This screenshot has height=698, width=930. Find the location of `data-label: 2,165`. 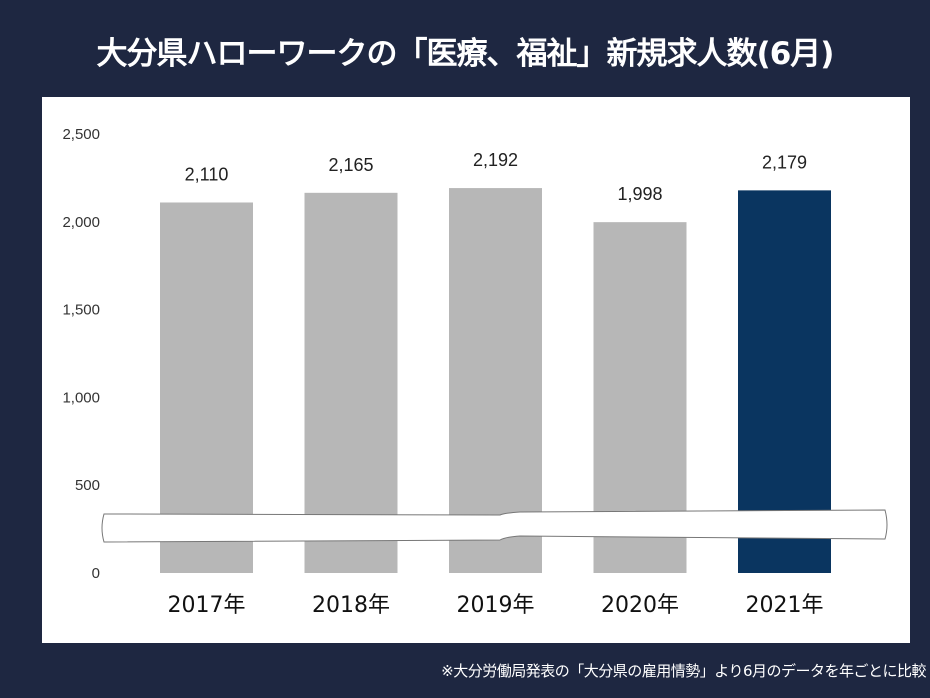

data-label: 2,165 is located at coordinates (350, 165).